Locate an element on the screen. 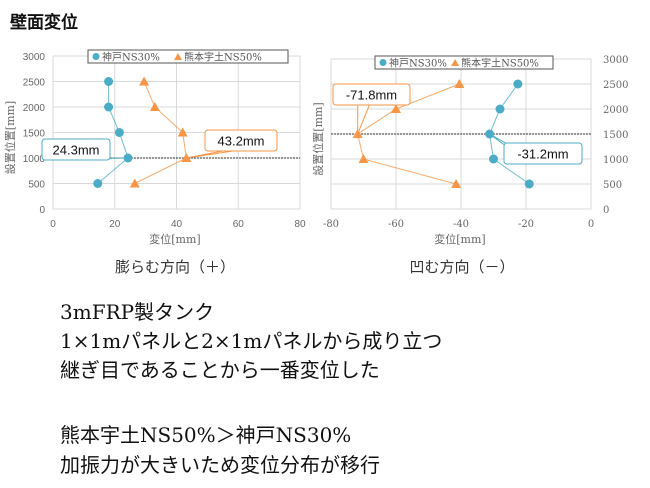 The height and width of the screenshot is (488, 650). body-line: 継ぎ目であることから一番変位した is located at coordinates (220, 370).